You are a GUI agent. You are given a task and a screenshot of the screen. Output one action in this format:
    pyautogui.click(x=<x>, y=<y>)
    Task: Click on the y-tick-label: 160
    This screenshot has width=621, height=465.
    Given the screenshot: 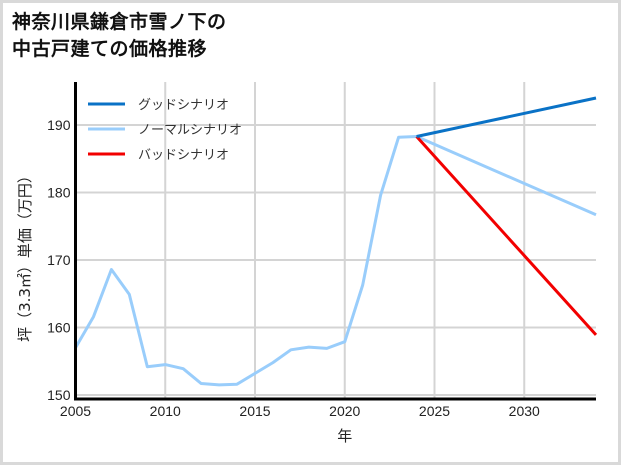 What is the action you would take?
    pyautogui.click(x=59, y=328)
    